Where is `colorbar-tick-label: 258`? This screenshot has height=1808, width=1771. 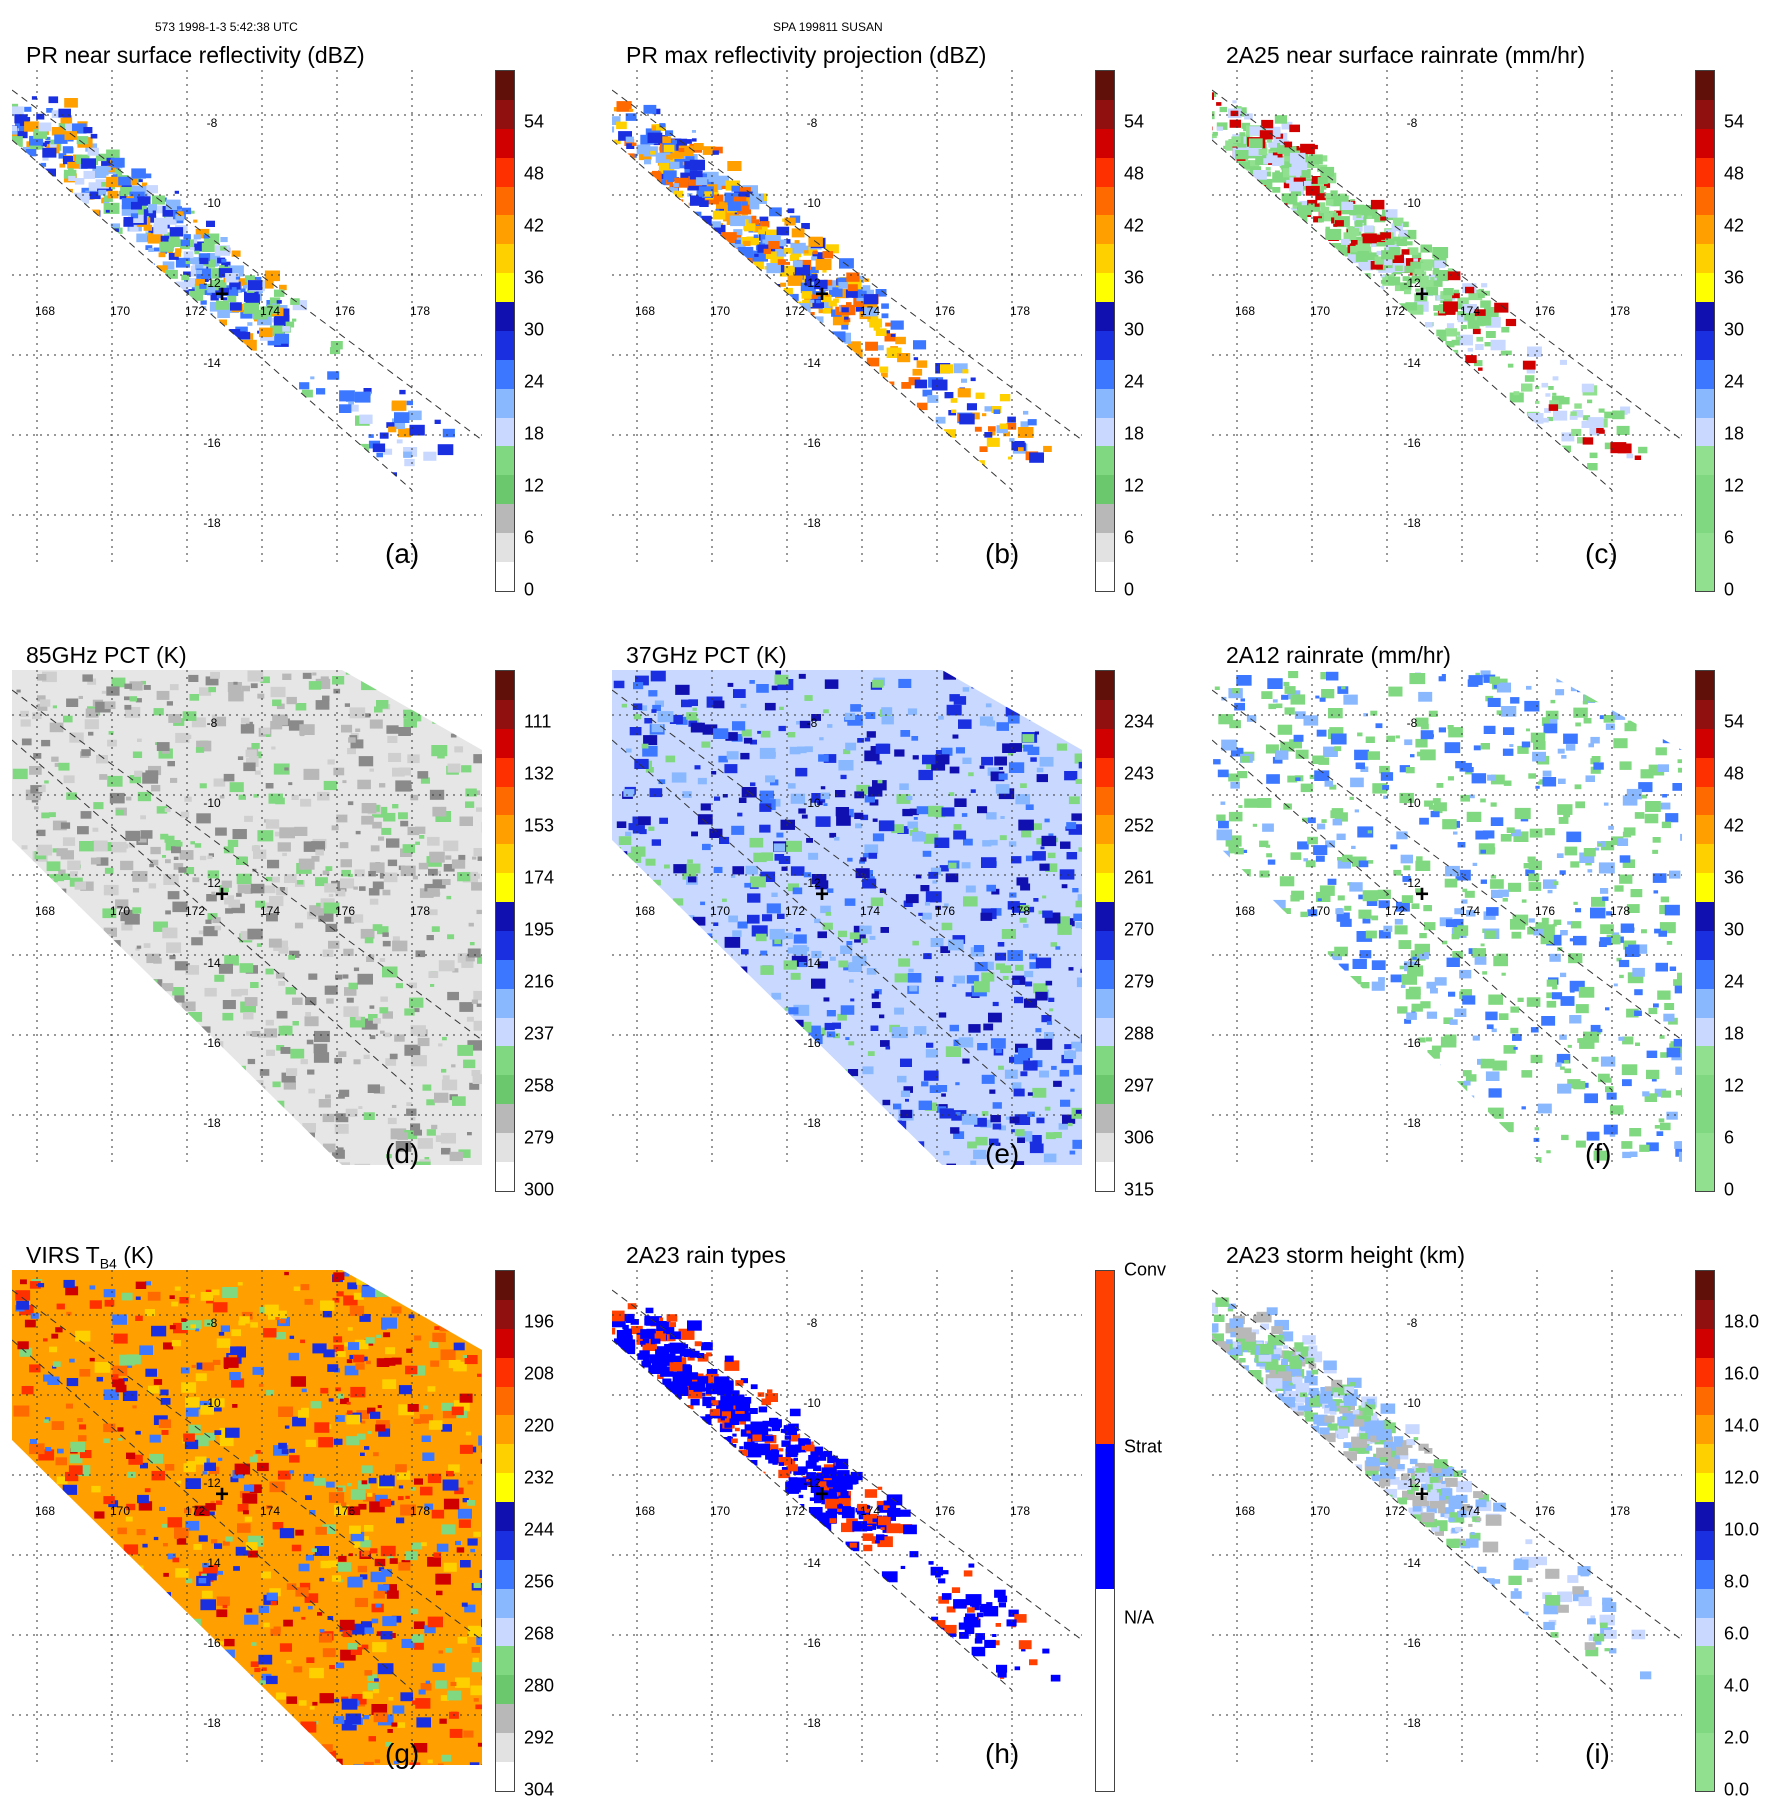 colorbar-tick-label: 258 is located at coordinates (539, 1086).